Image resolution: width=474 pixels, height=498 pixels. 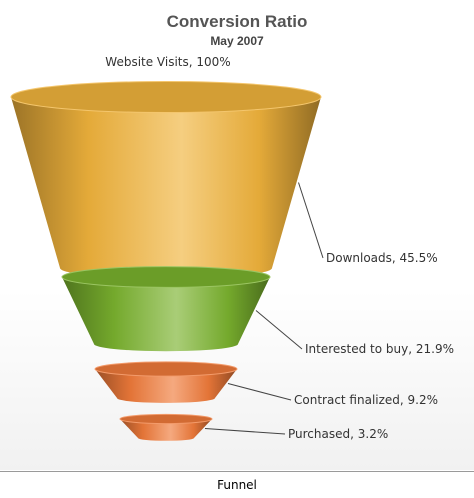 I want to click on leader-line-downloads, so click(x=311, y=220).